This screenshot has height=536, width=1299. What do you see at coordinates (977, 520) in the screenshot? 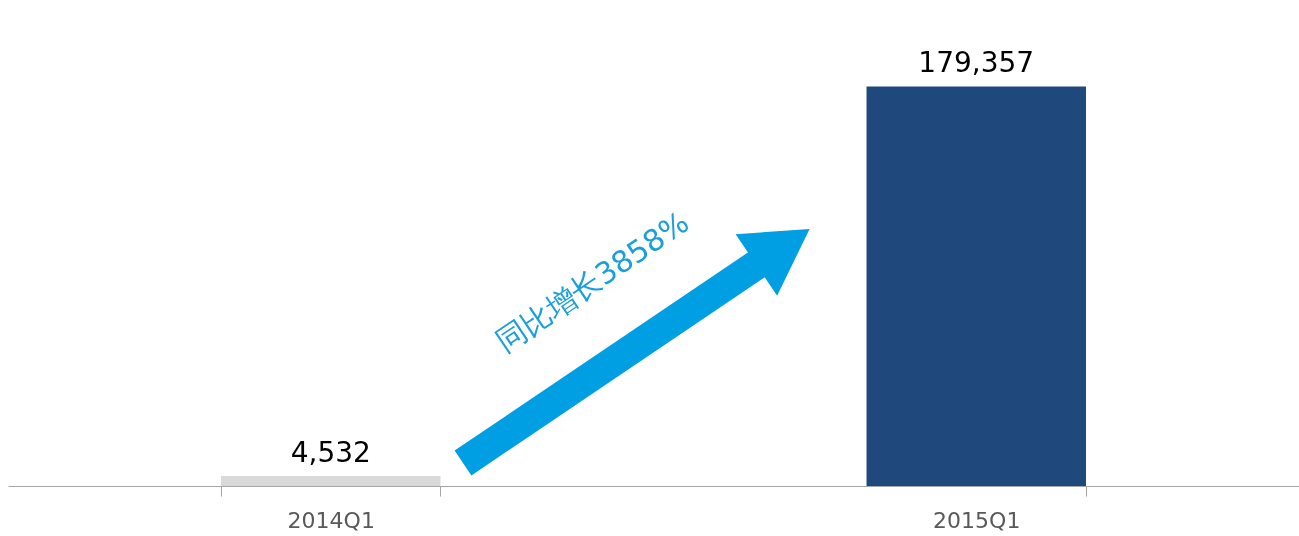
I see `x-tick-label: 2015Q1` at bounding box center [977, 520].